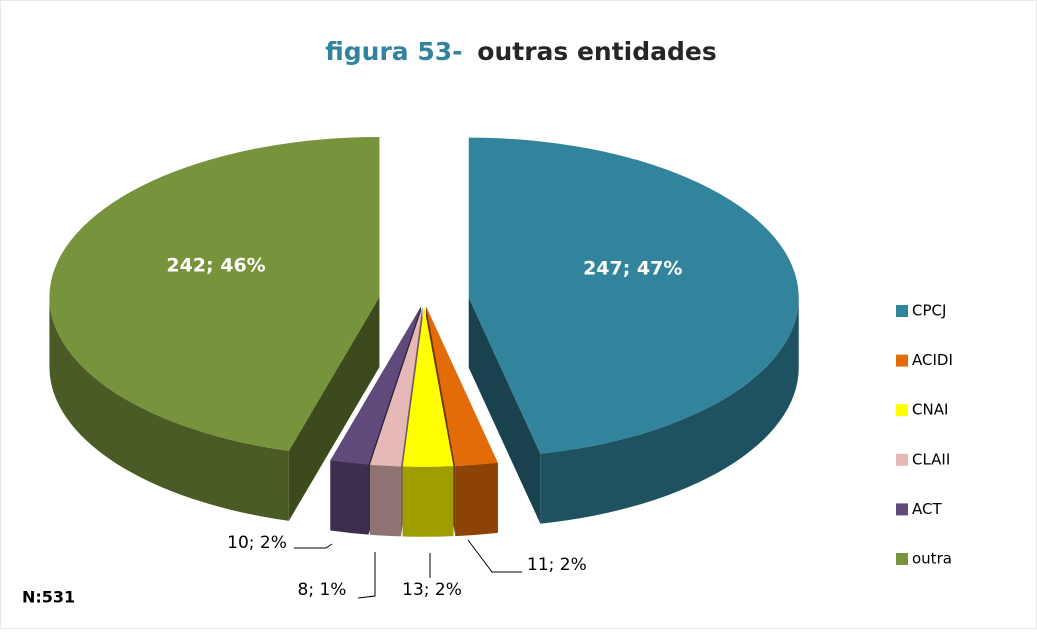 This screenshot has height=633, width=1037. Describe the element at coordinates (393, 51) in the screenshot. I see `title-prefix: figura 53-` at that location.